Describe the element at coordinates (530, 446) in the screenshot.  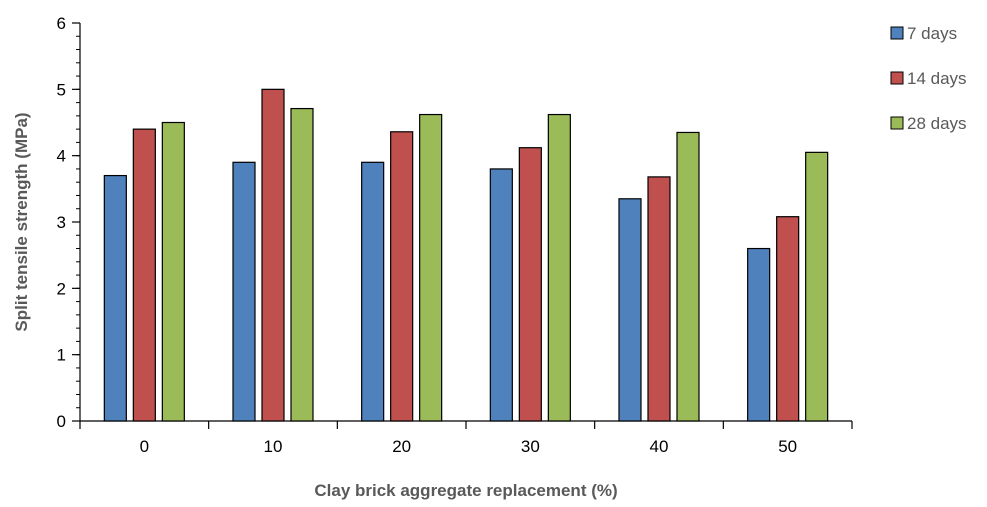
I see `x-tick-label: 30` at that location.